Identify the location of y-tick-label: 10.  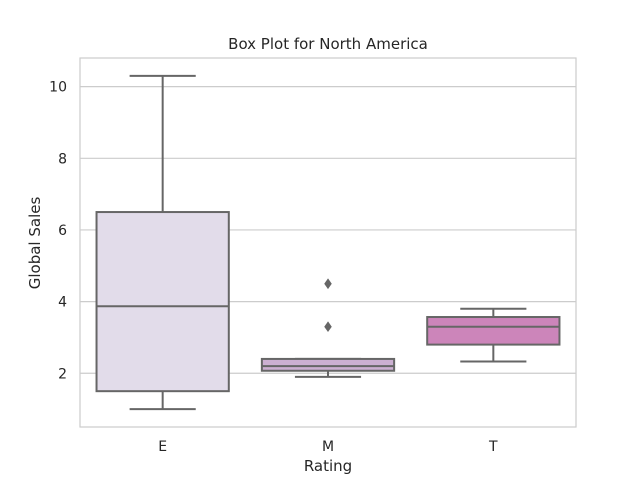
(58, 88).